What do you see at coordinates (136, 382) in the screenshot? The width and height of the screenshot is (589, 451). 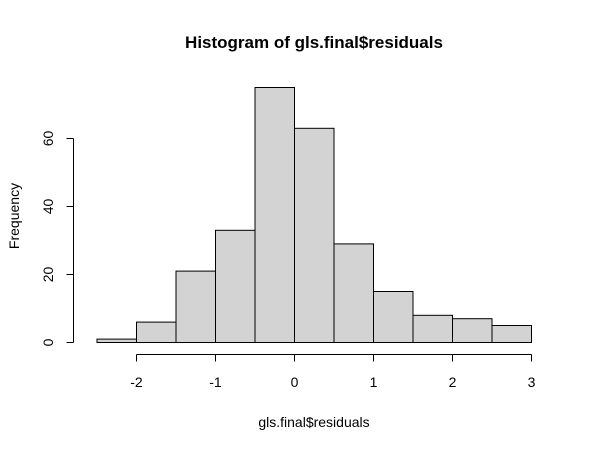 I see `x-tick-label: -2` at bounding box center [136, 382].